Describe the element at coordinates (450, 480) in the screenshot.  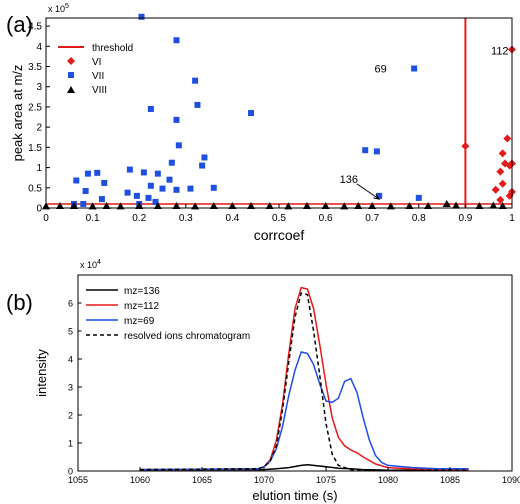
I see `b-x-tick-label: 1085` at that location.